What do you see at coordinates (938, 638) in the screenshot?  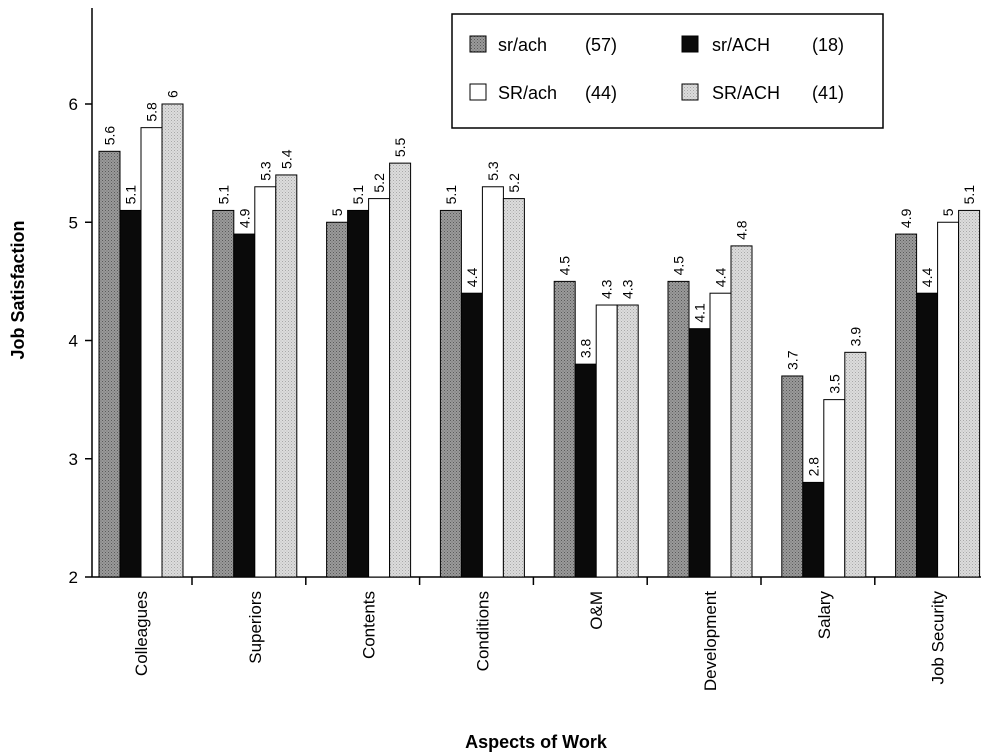 I see `x-tick-label-job-security: Job Security` at bounding box center [938, 638].